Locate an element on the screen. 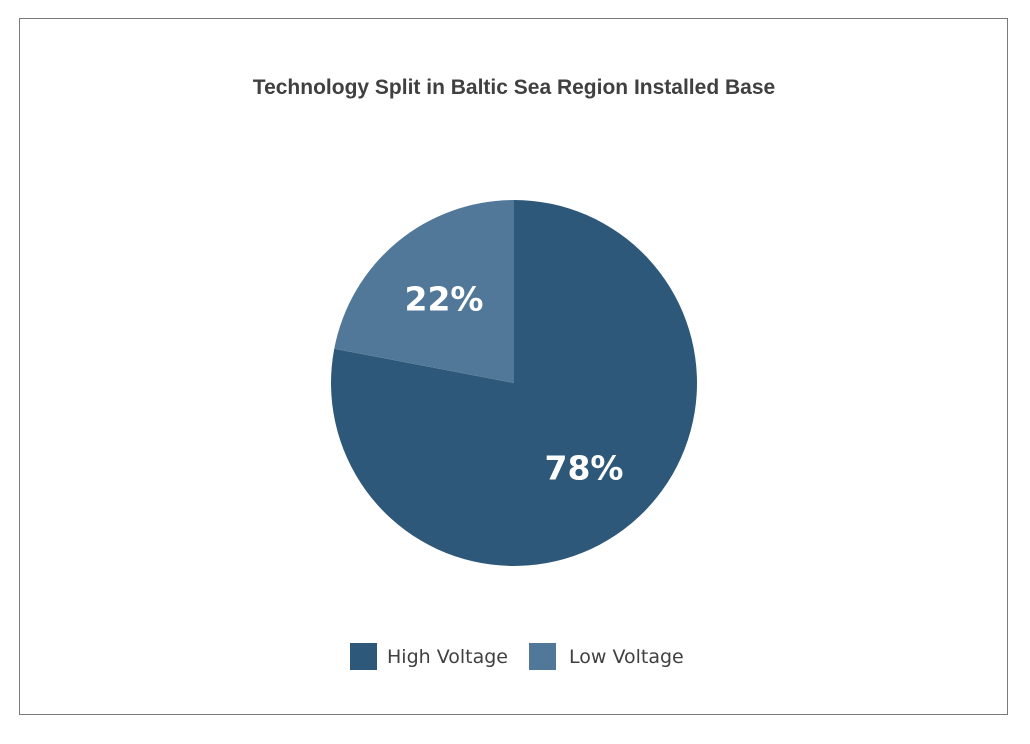  pie-slice-labels: 78% 22% is located at coordinates (514, 383).